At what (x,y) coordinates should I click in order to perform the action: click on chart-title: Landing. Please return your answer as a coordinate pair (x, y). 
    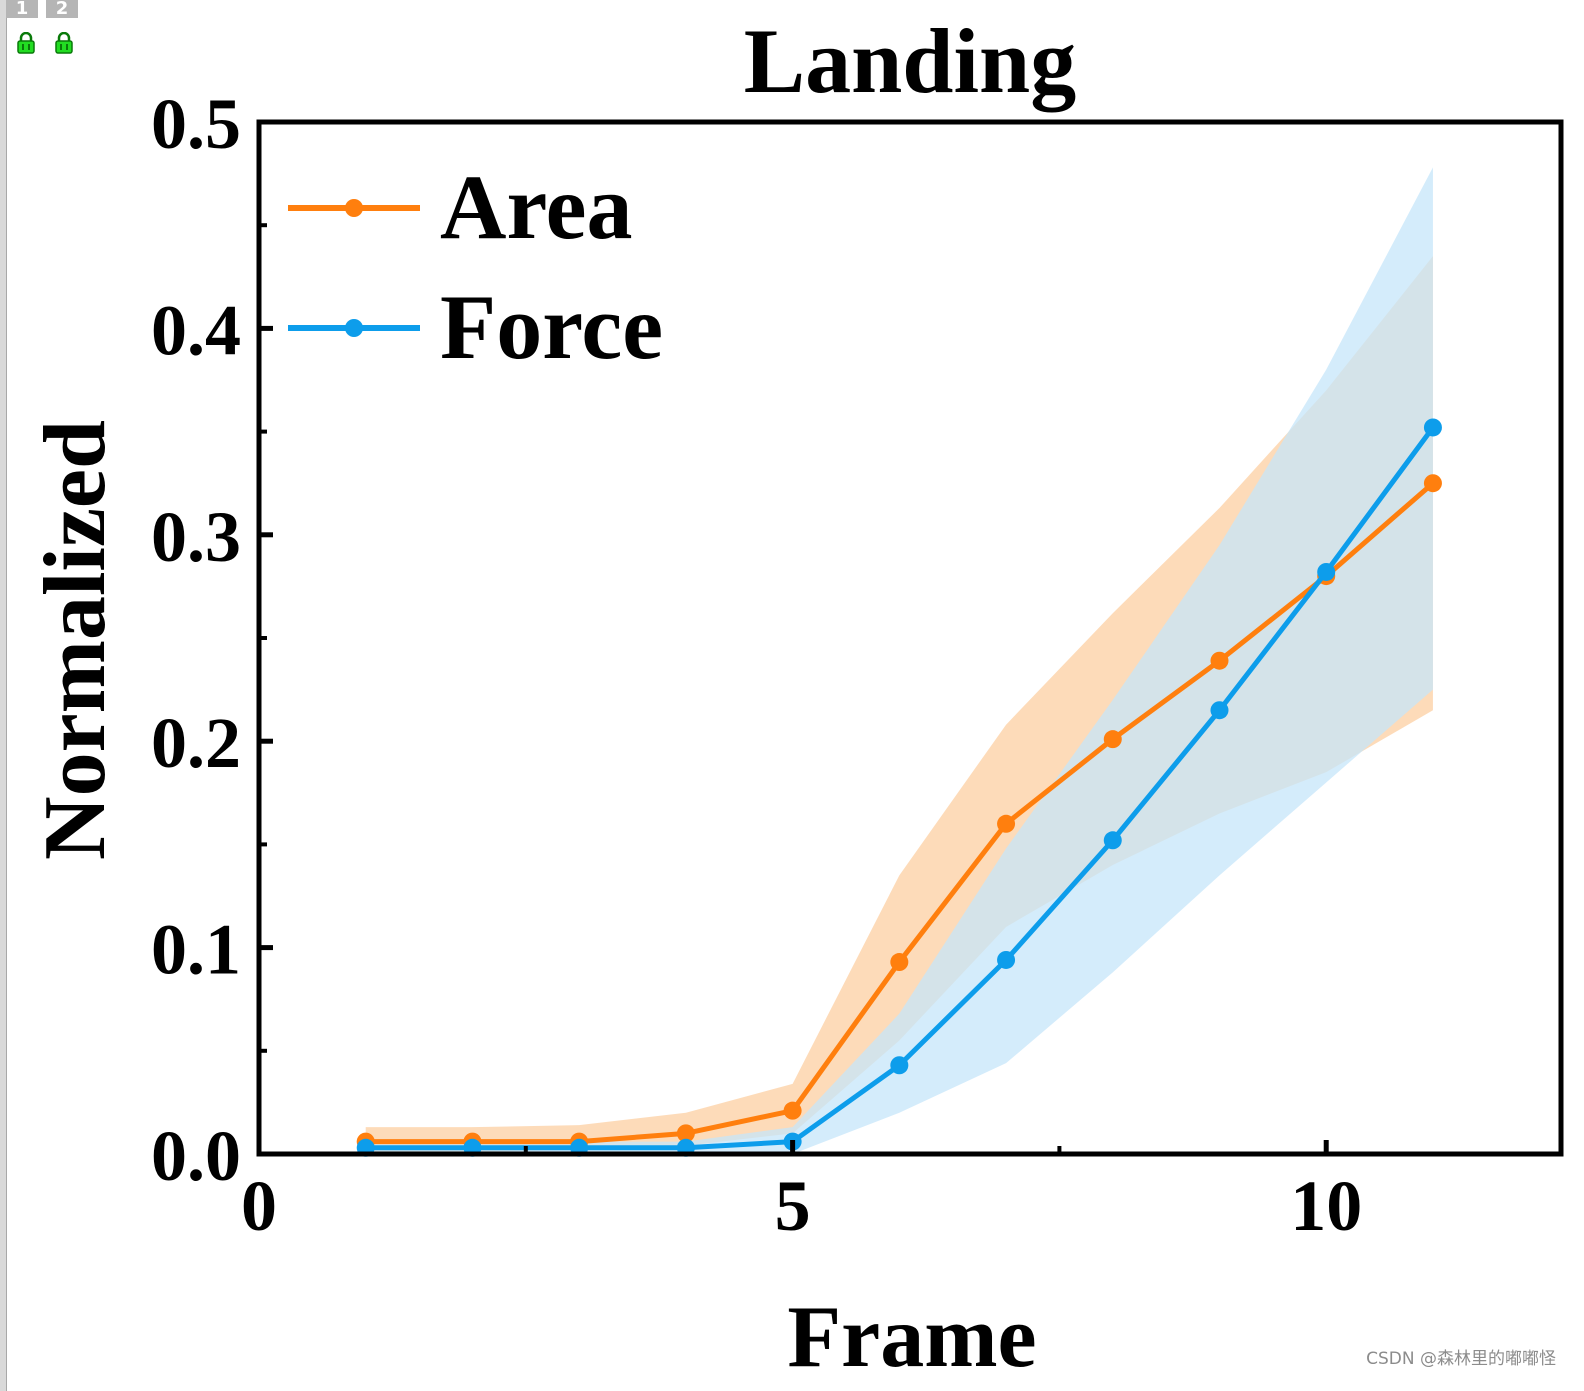
    Looking at the image, I should click on (910, 61).